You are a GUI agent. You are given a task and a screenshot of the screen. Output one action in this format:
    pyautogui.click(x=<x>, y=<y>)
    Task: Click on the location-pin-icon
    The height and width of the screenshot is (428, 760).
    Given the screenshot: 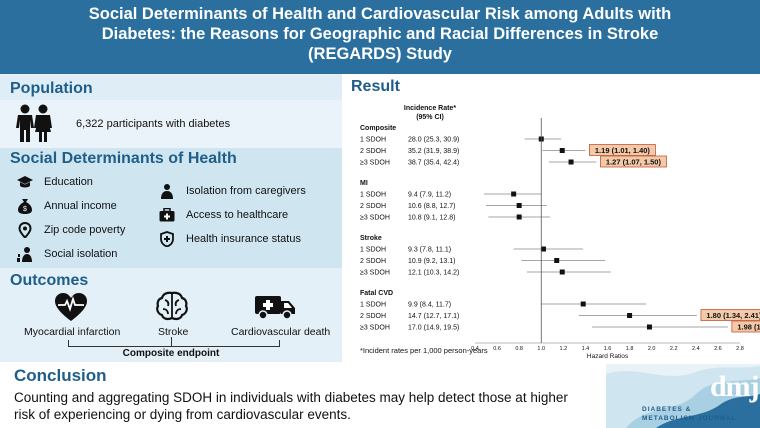 What is the action you would take?
    pyautogui.click(x=25, y=230)
    